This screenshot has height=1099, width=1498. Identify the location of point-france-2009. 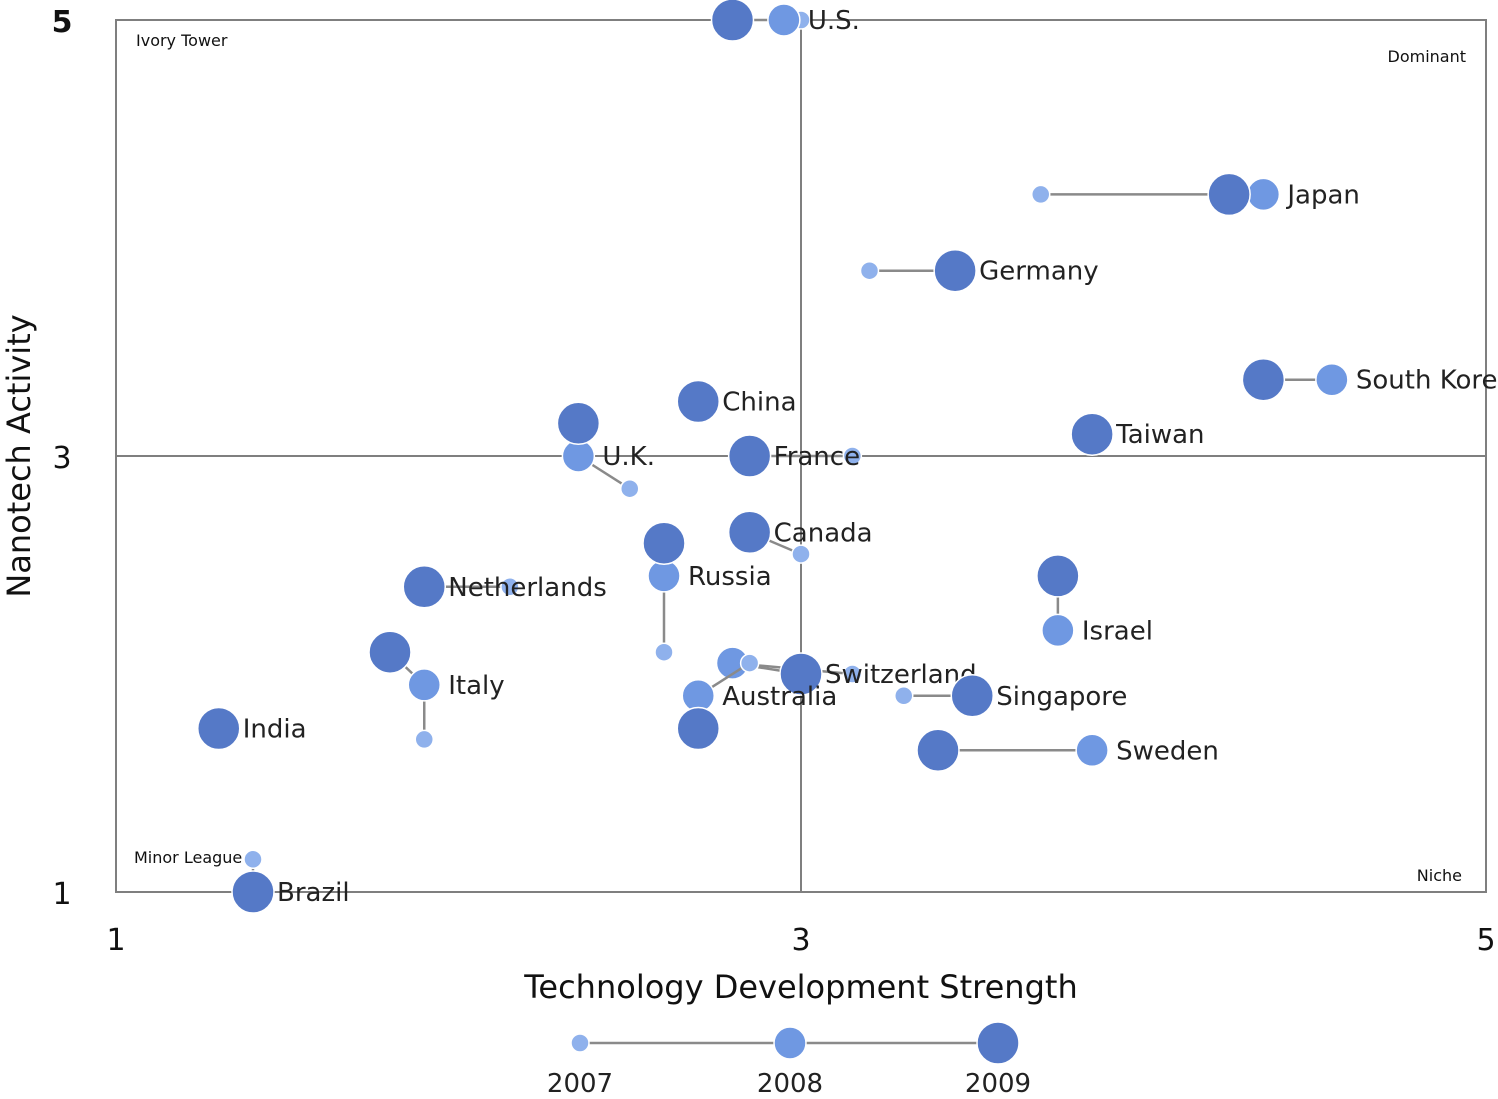
(749, 456).